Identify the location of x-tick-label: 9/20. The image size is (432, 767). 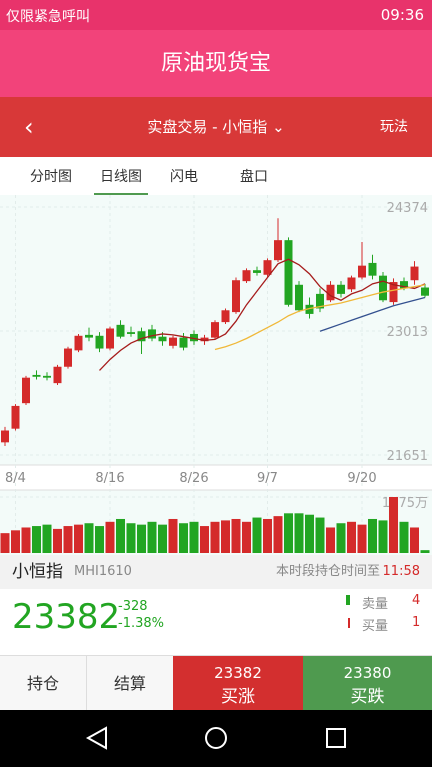
(361, 478).